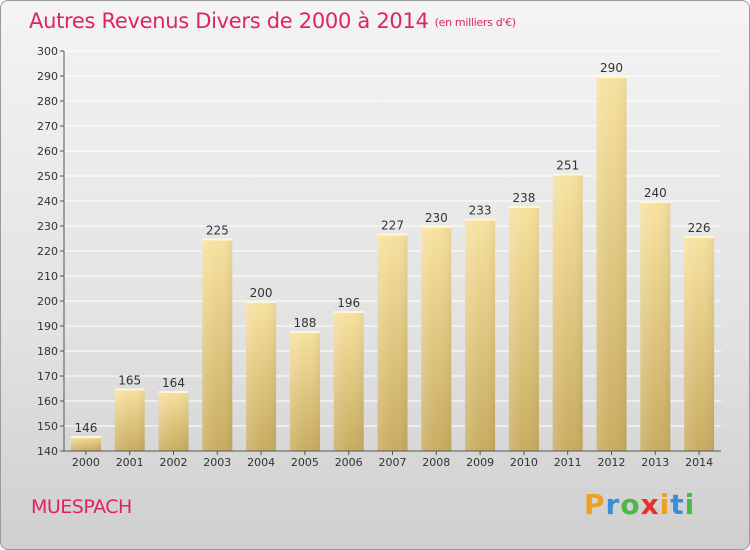 The width and height of the screenshot is (750, 550). Describe the element at coordinates (129, 381) in the screenshot. I see `bar-value-label: 165` at that location.